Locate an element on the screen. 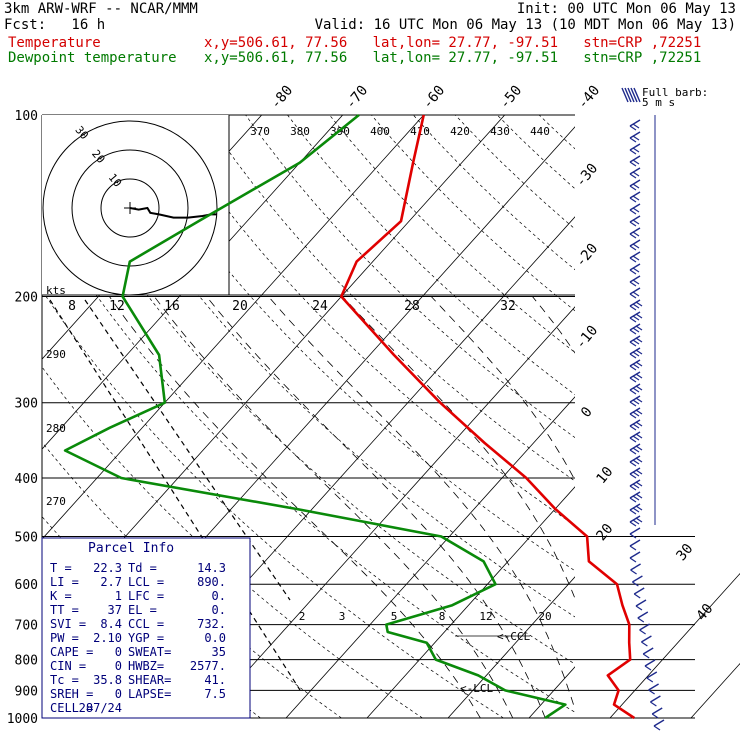 The width and height of the screenshot is (740, 740). isotherm-extension-line is located at coordinates (715, 690).